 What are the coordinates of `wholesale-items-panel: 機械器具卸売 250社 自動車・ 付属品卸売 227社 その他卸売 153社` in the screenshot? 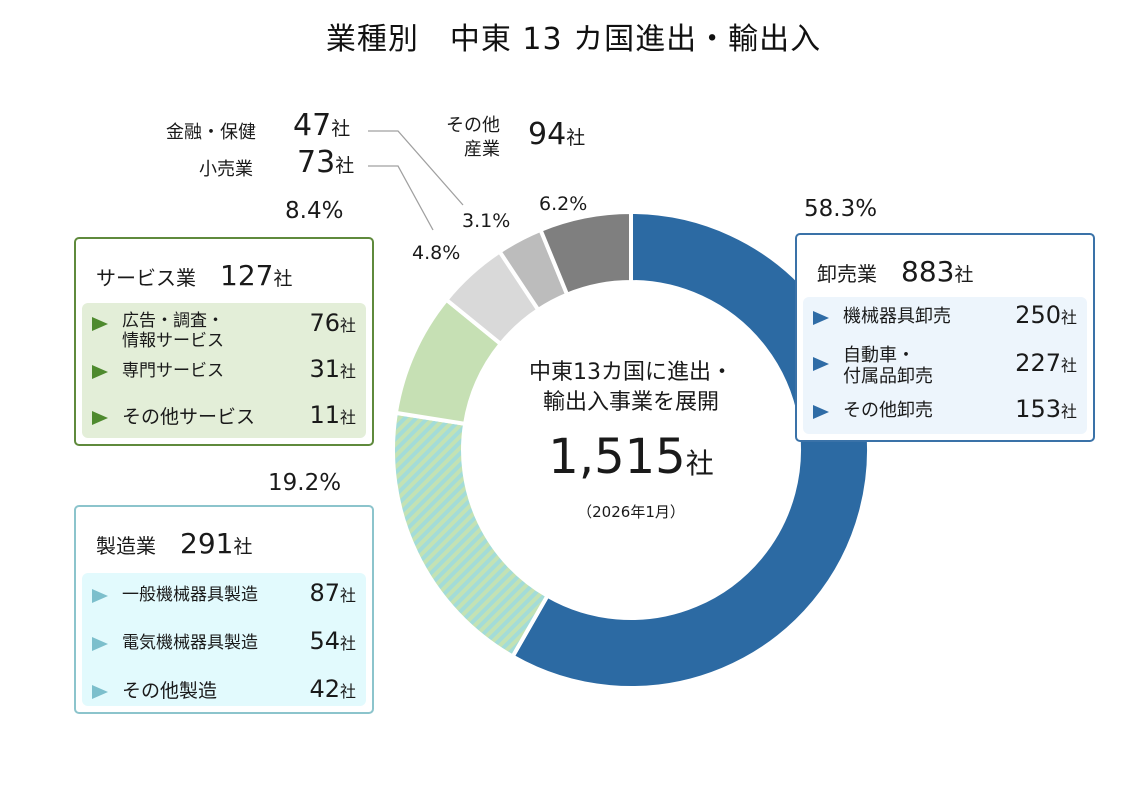 It's located at (945, 365).